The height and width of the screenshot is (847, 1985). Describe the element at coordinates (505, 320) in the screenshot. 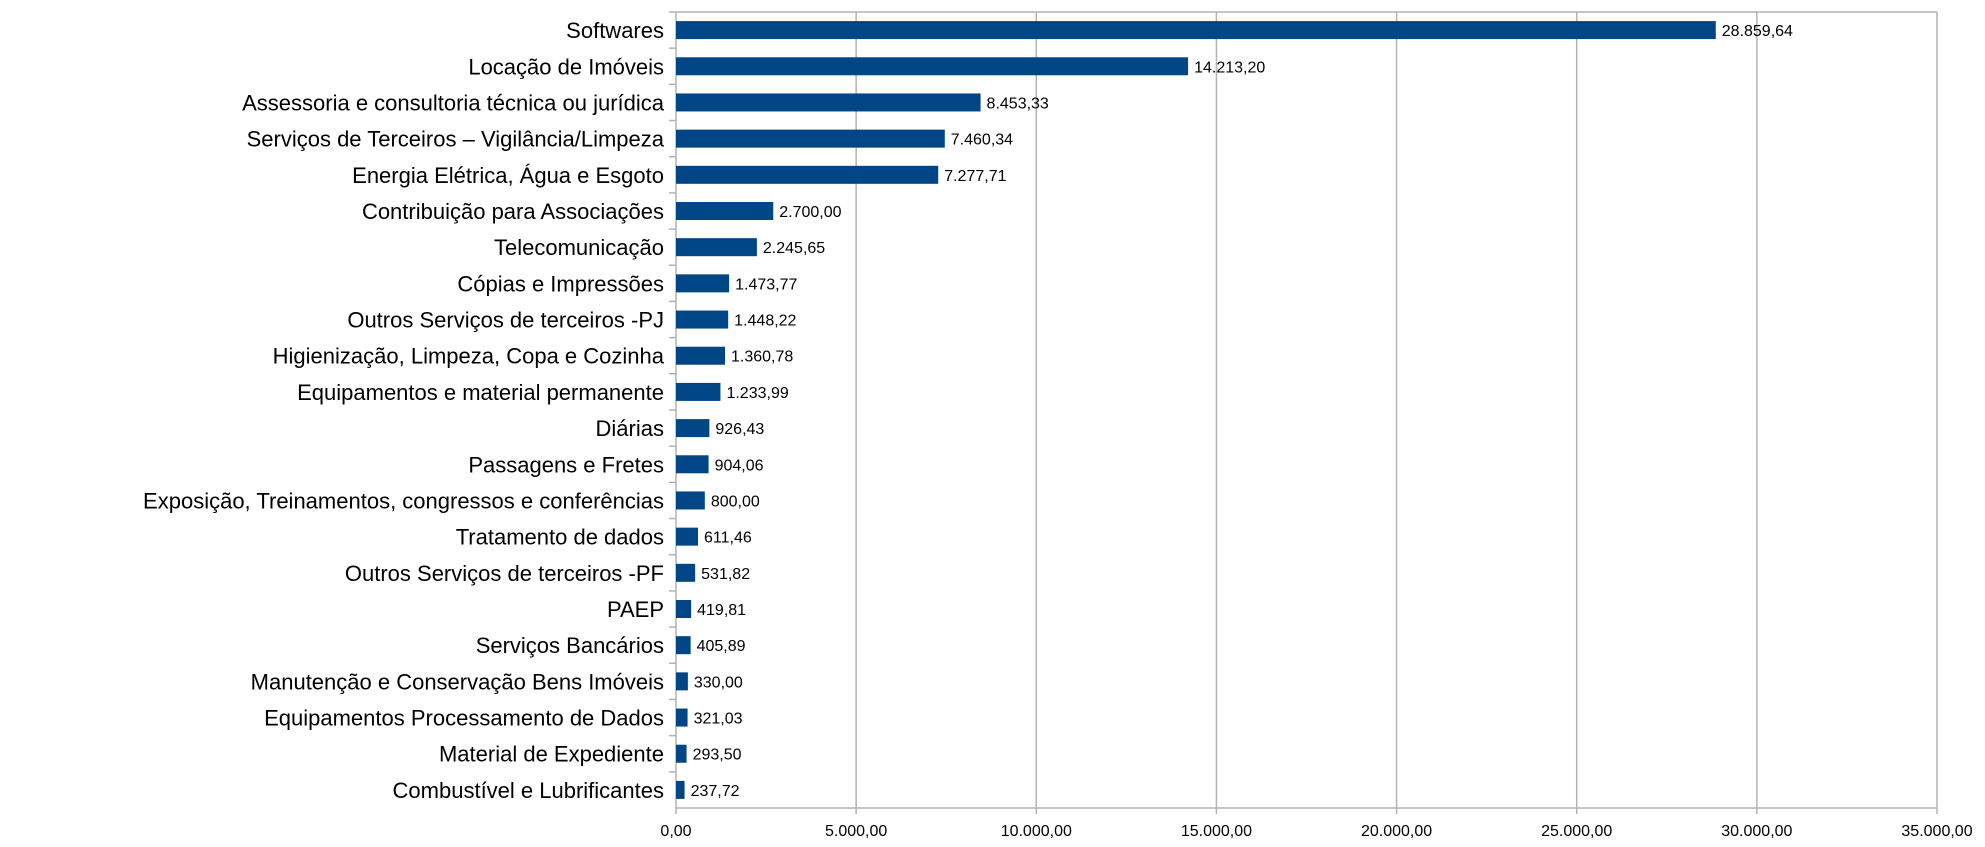

I see `category-label: Outros Serviços de terceiros -PJ` at that location.